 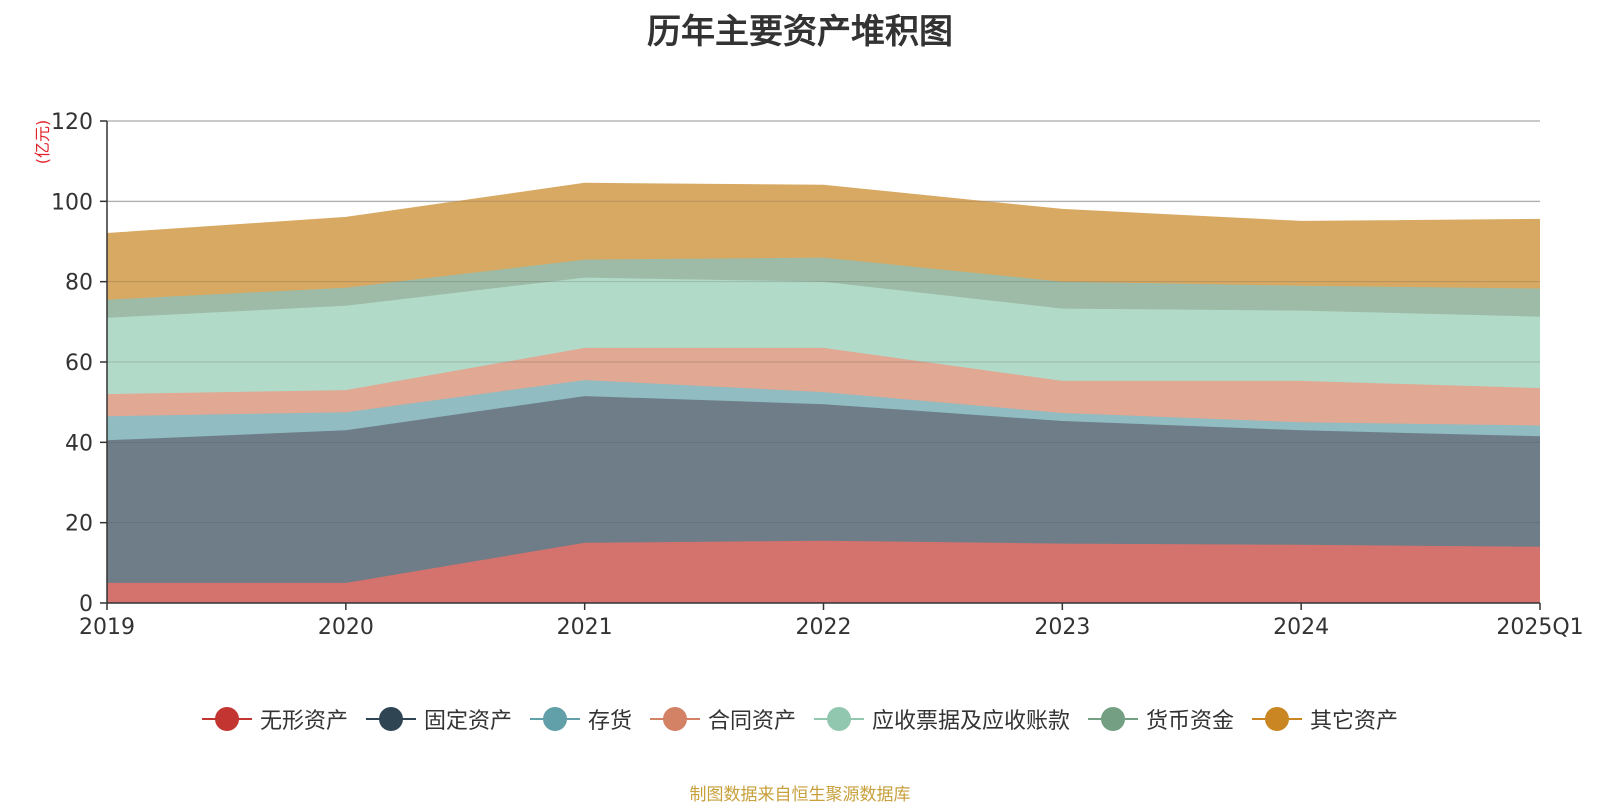 I want to click on y-tick-label-0: 0, so click(x=86, y=604).